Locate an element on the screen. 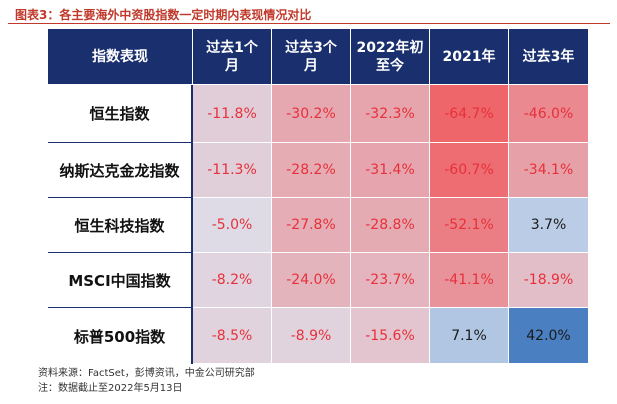 The width and height of the screenshot is (617, 404). table-row: 标普500指数 -8.5% -8.9% -15.6% 7.1% 42.0% is located at coordinates (318, 336).